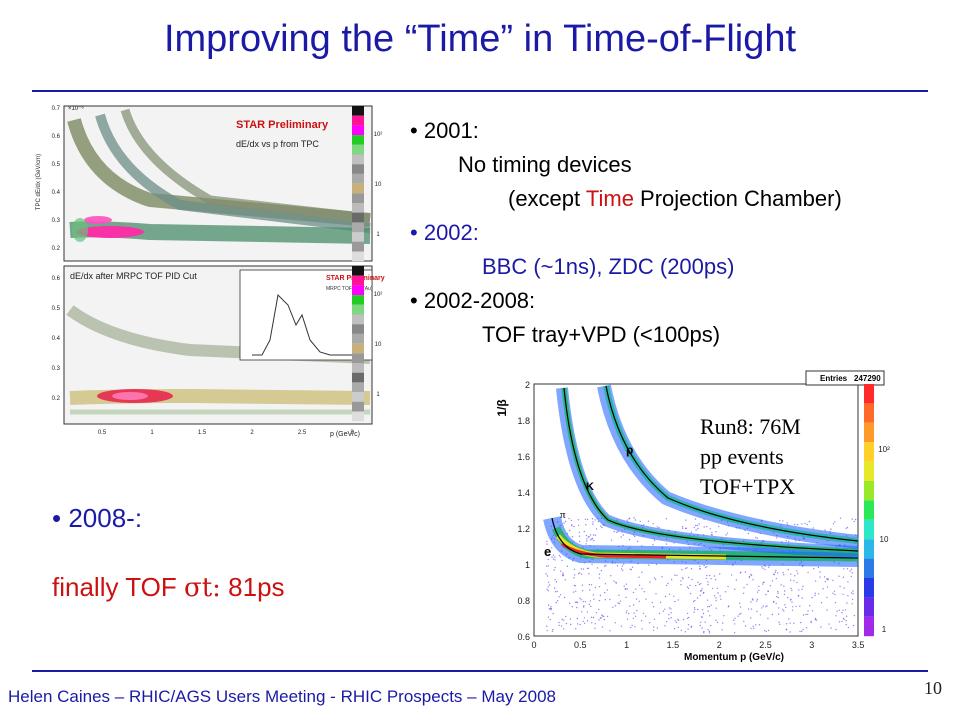  Describe the element at coordinates (133, 276) in the screenshot. I see `bottom-panel-label: dE/dx after MRPC TOF PID Cut` at that location.